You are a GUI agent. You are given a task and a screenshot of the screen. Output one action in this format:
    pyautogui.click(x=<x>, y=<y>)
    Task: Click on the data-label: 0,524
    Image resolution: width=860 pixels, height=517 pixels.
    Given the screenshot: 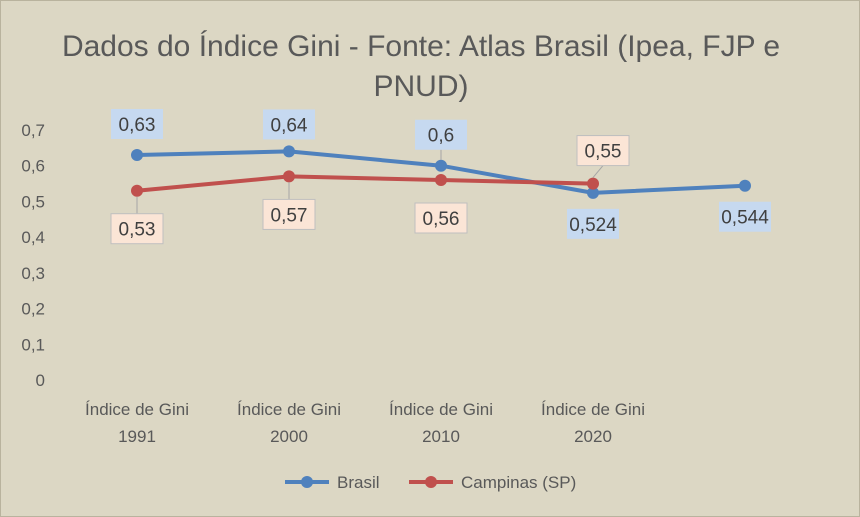 What is the action you would take?
    pyautogui.click(x=593, y=225)
    